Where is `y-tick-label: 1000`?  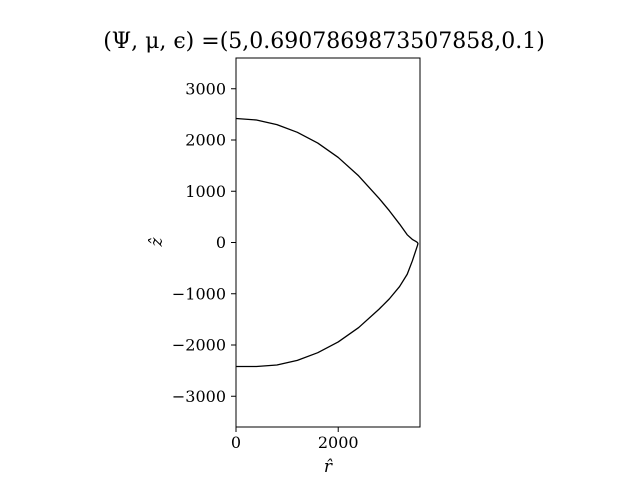
y-tick-label: 1000 is located at coordinates (205, 191).